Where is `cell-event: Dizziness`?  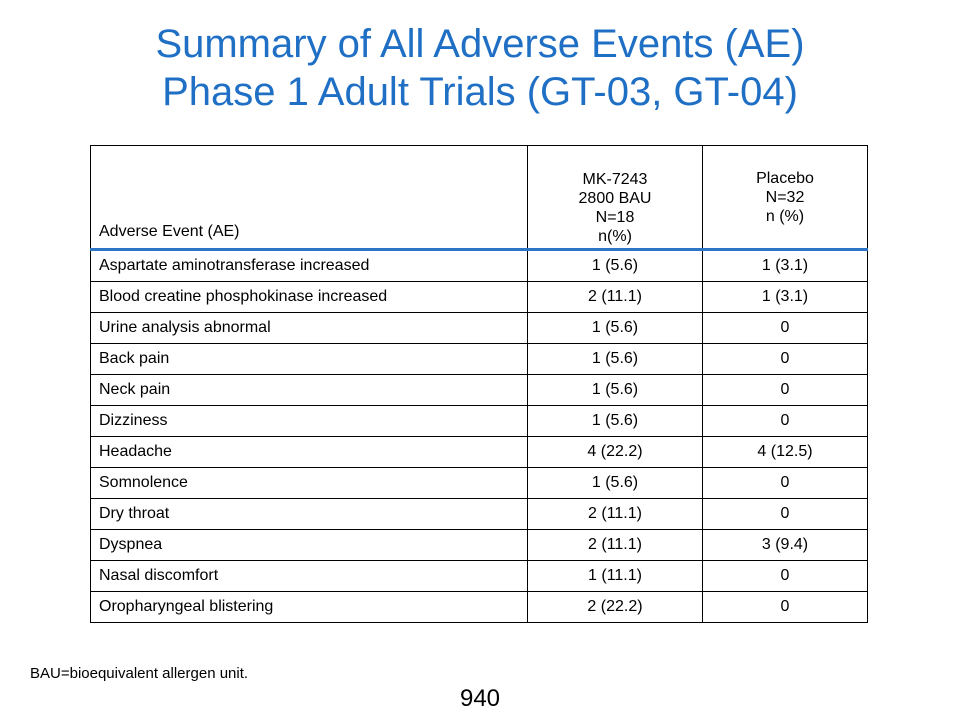 cell-event: Dizziness is located at coordinates (309, 421).